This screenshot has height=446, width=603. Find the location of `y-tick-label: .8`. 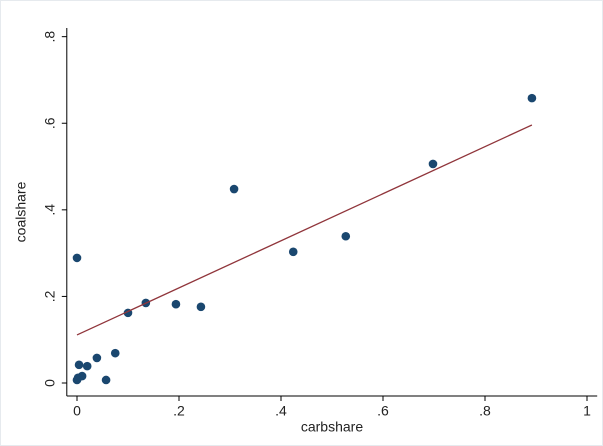

y-tick-label: .8 is located at coordinates (50, 37).